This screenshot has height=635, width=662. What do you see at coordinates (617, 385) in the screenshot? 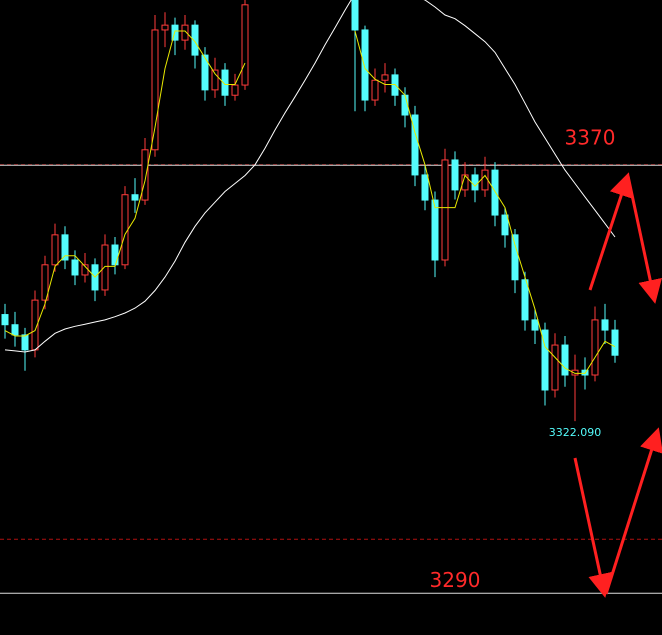
I see `forecast-arrows` at bounding box center [617, 385].